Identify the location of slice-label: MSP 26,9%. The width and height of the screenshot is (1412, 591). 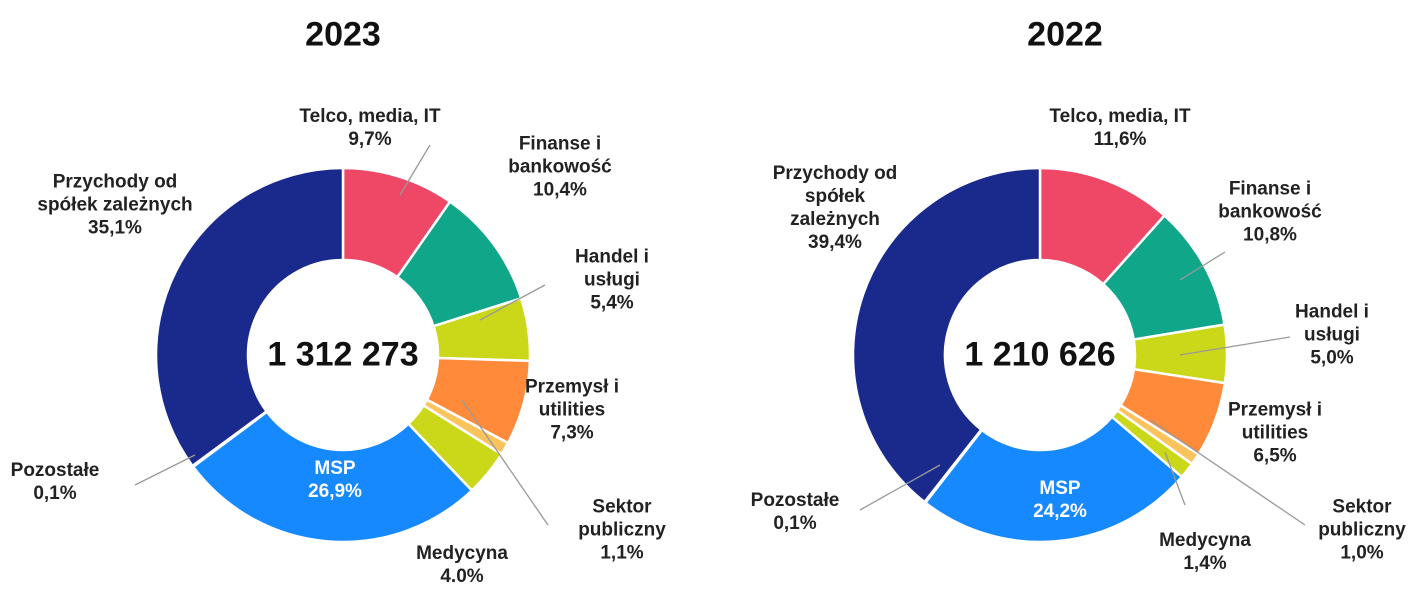
(335, 480).